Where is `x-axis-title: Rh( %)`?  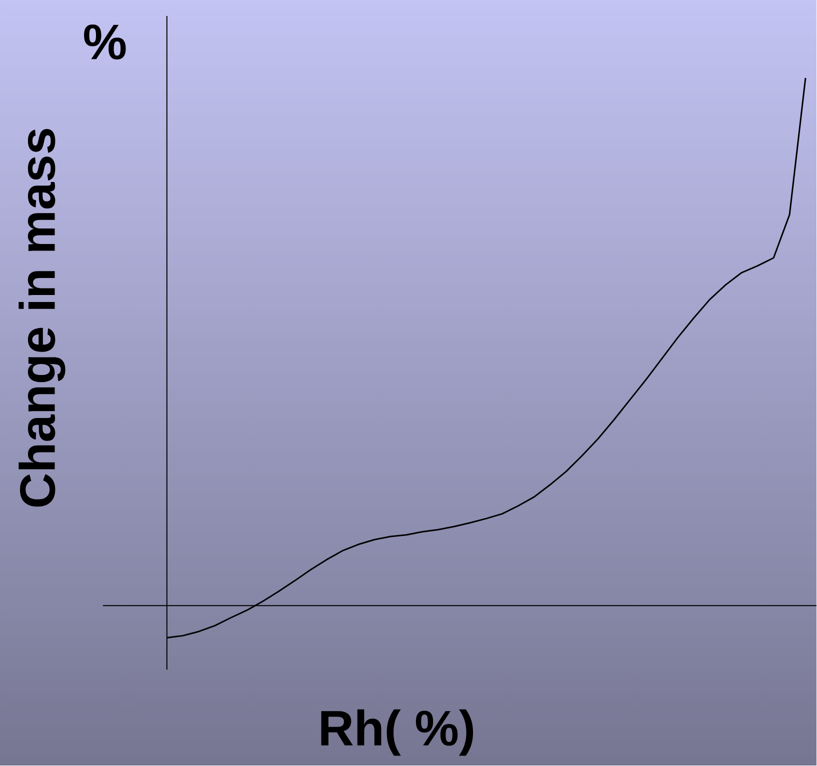
x-axis-title: Rh( %) is located at coordinates (397, 733).